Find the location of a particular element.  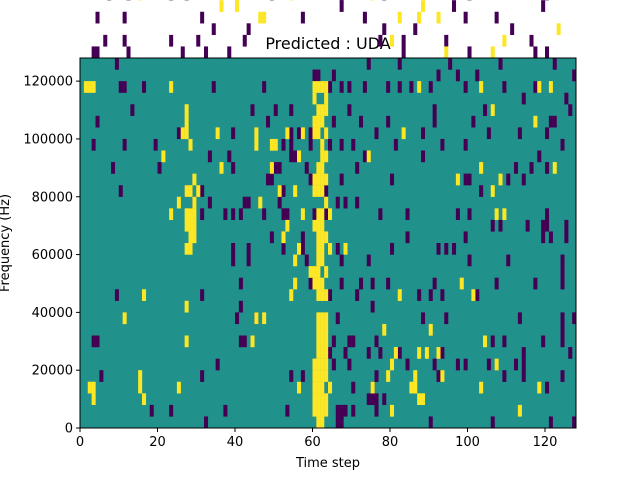

y-tick-label: 100000 is located at coordinates (48, 139).